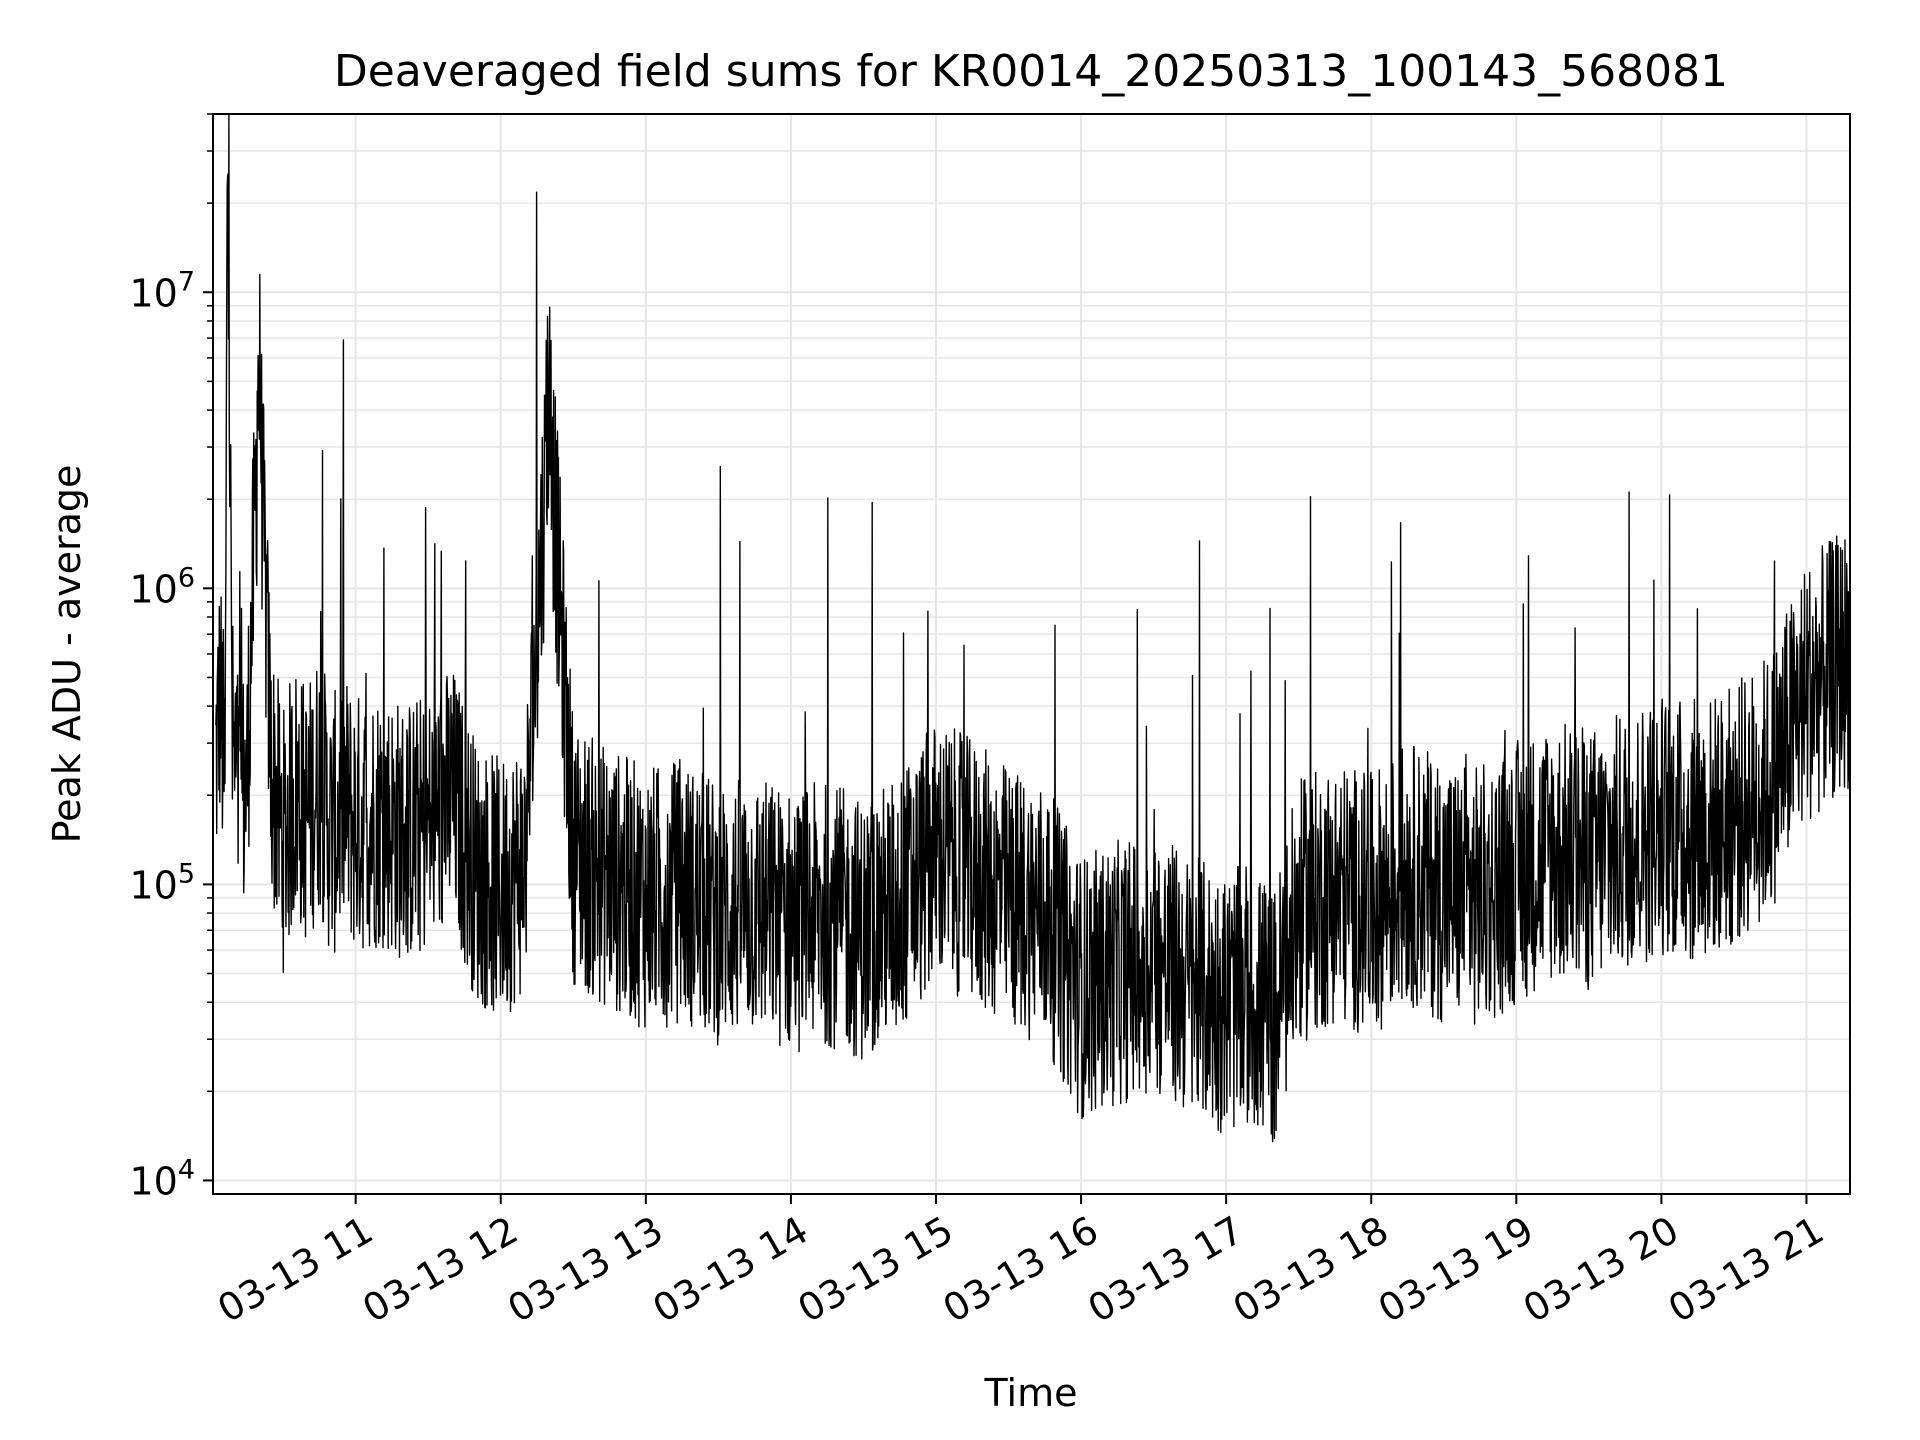 This screenshot has height=1440, width=1920. I want to click on y-tick-label: 10⁶, so click(162, 586).